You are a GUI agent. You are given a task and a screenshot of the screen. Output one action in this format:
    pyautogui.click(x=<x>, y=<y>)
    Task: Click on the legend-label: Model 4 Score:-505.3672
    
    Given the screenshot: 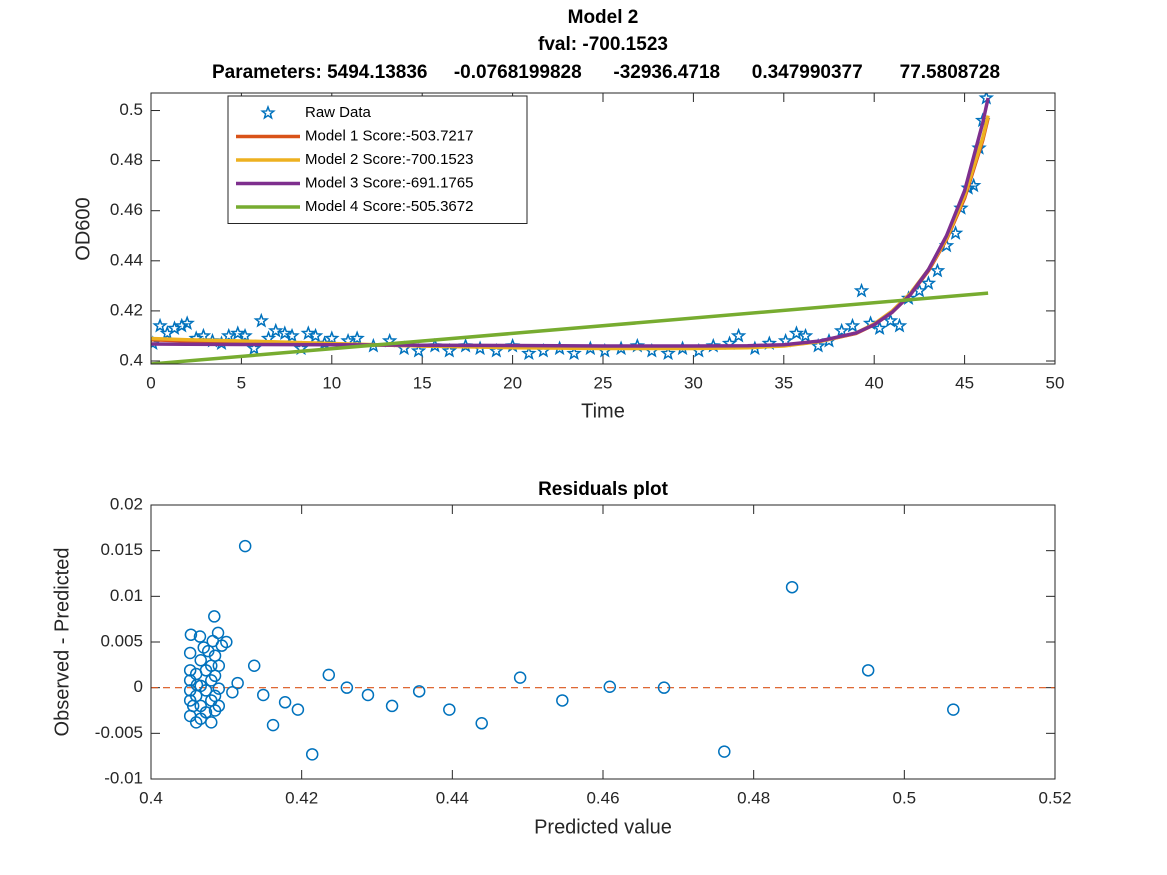 What is the action you would take?
    pyautogui.click(x=389, y=206)
    